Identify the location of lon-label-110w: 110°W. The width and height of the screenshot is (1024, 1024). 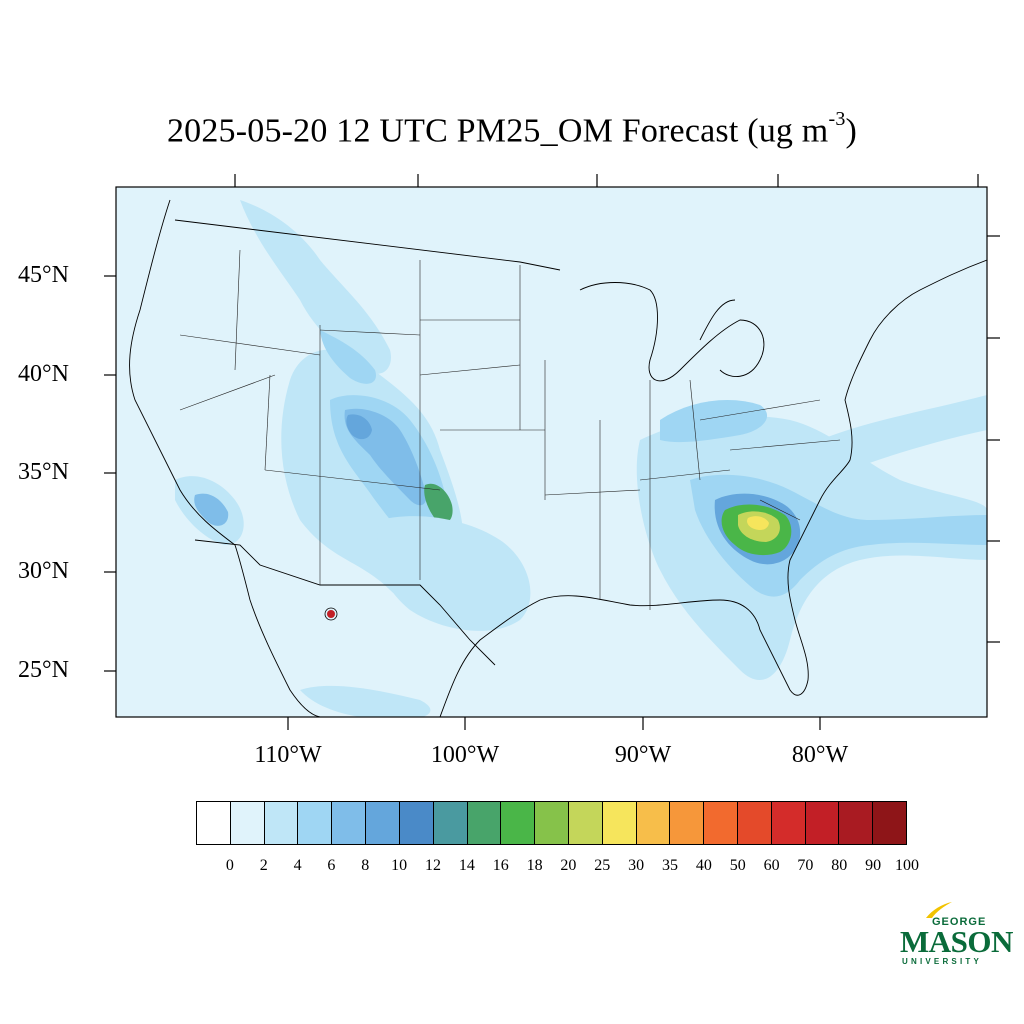
(288, 755).